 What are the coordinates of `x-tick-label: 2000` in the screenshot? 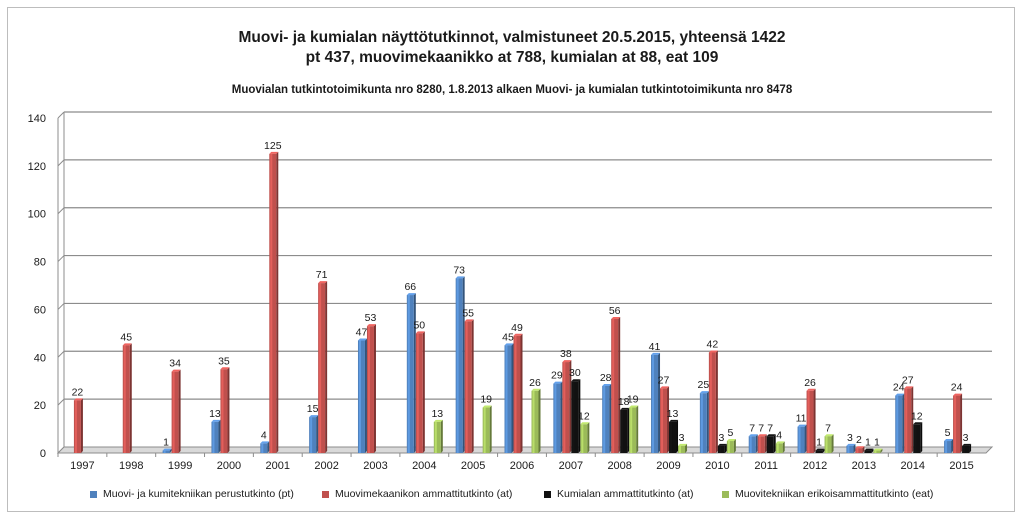 It's located at (229, 466).